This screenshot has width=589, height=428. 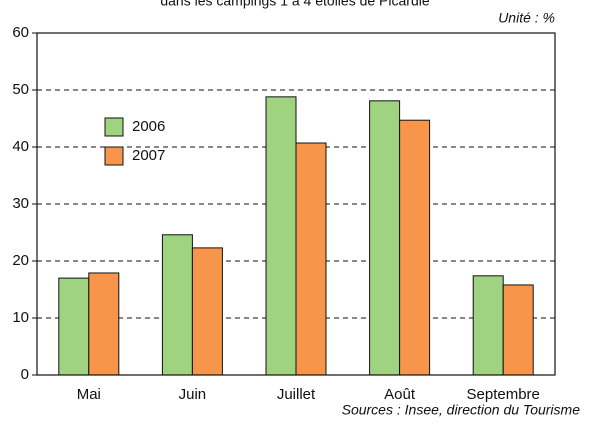 What do you see at coordinates (193, 394) in the screenshot?
I see `x-tick-label: Juin` at bounding box center [193, 394].